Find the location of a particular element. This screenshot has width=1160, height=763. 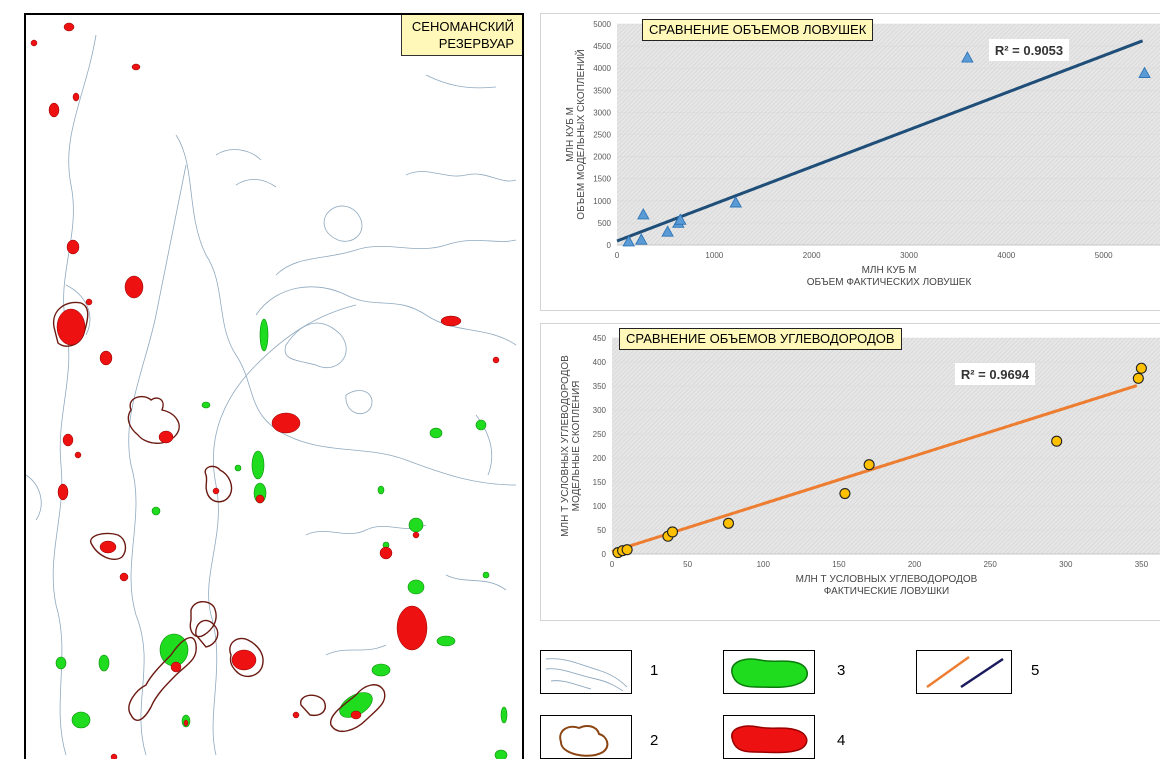

red-blob-icon is located at coordinates (769, 739).